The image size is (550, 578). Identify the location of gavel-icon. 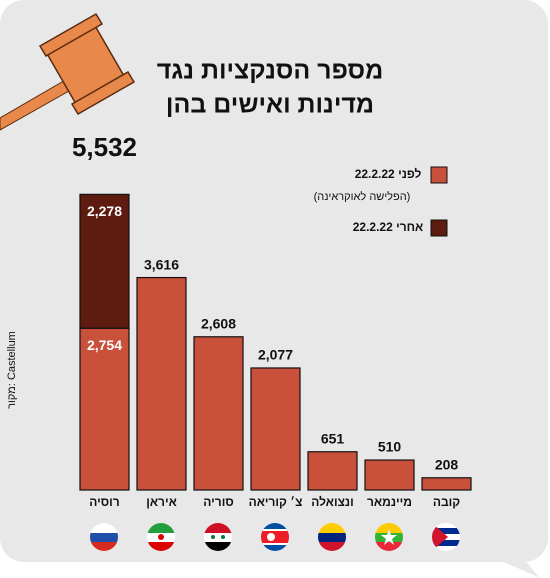
(68, 71).